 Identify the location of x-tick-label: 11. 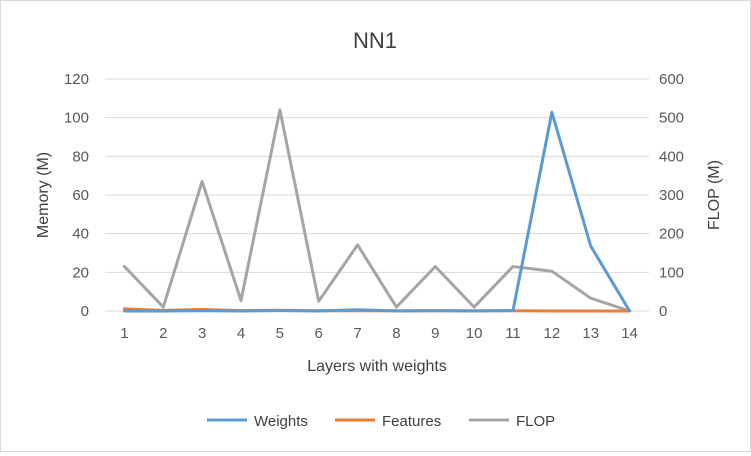
(513, 333).